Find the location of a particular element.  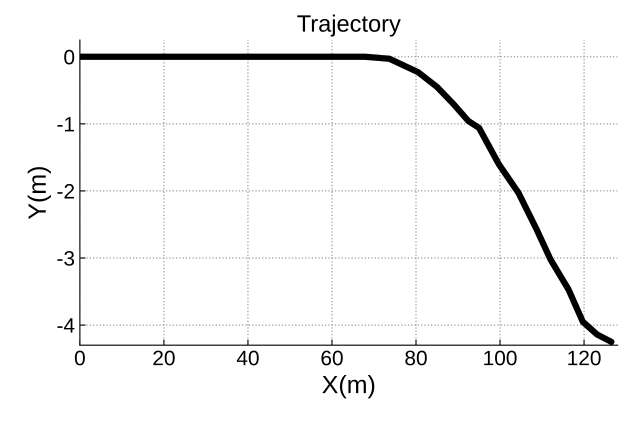

chart-title: Trajectory is located at coordinates (349, 25).